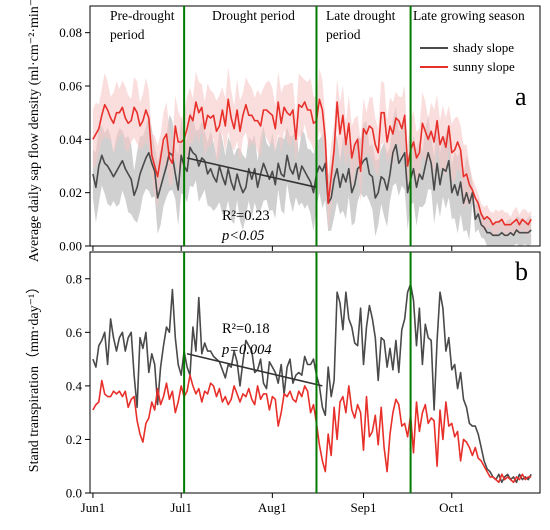  Describe the element at coordinates (253, 15) in the screenshot. I see `period-label-drought: Drought period` at that location.